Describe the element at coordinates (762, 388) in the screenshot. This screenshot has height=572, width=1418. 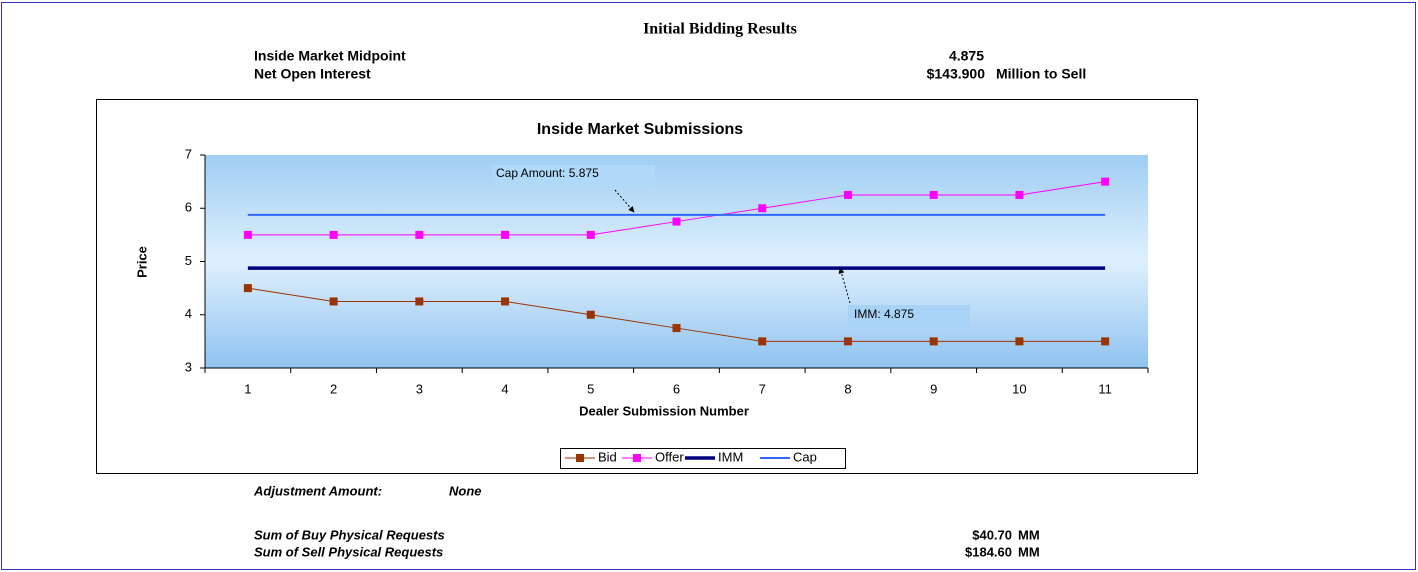
I see `x-tick-label: 7` at that location.